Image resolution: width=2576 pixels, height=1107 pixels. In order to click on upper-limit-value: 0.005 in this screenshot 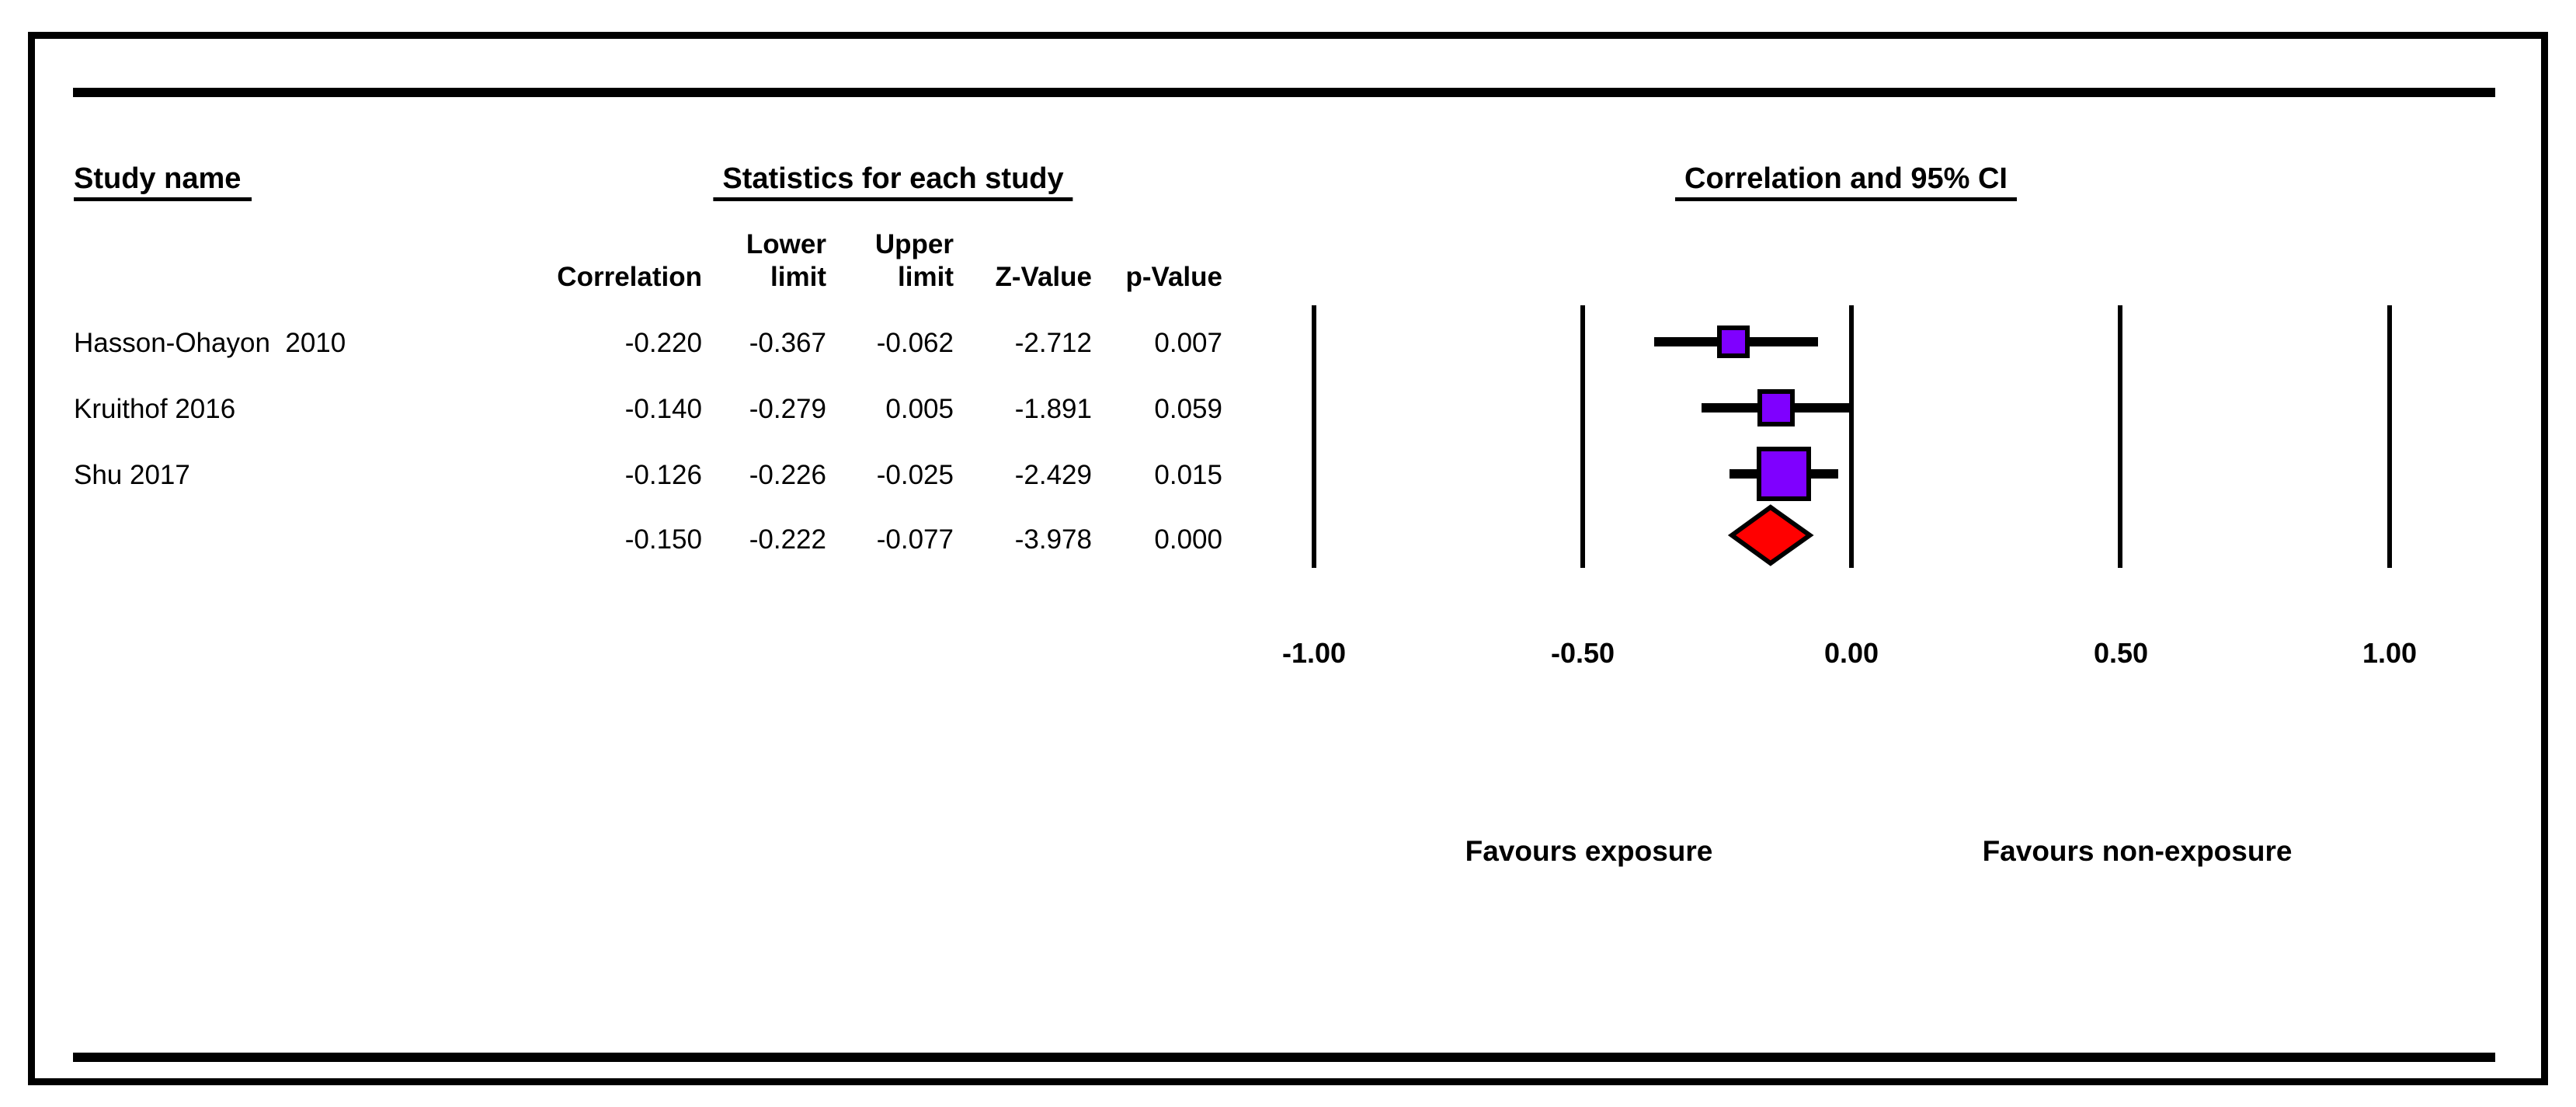, I will do `click(919, 409)`.